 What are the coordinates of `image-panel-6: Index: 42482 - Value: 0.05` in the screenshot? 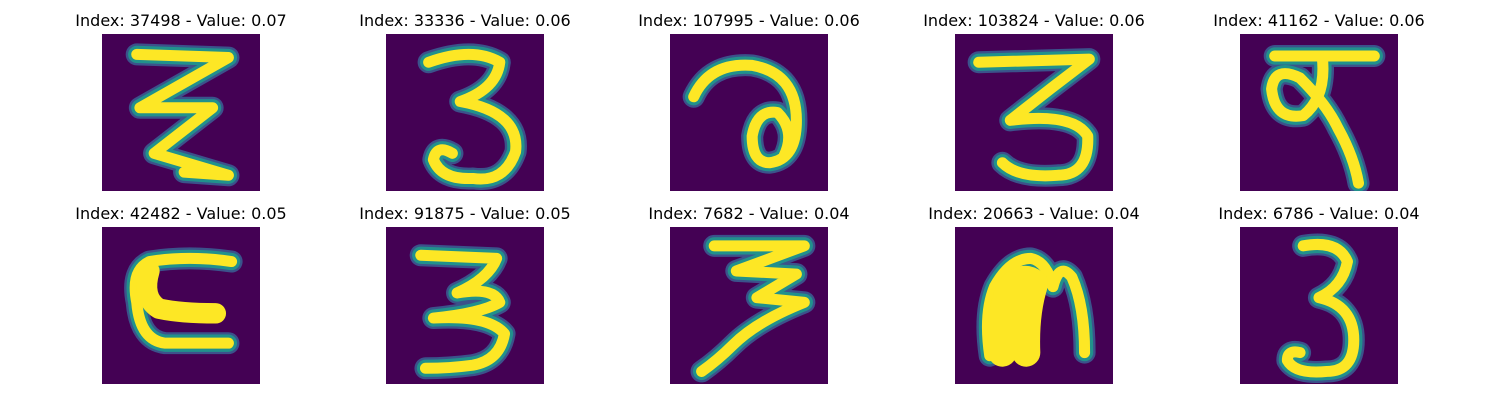 It's located at (181, 293).